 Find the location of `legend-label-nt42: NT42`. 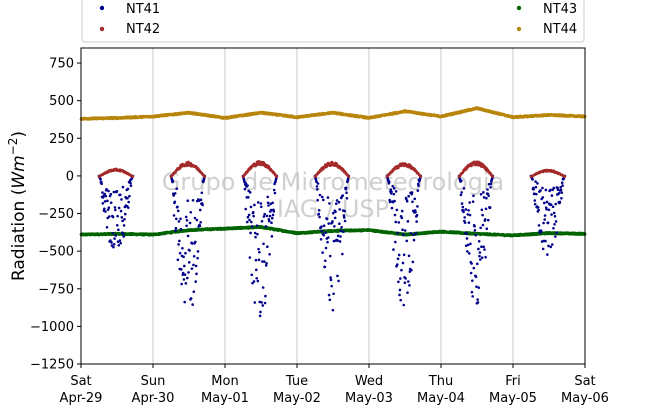

legend-label-nt42: NT42 is located at coordinates (143, 29).